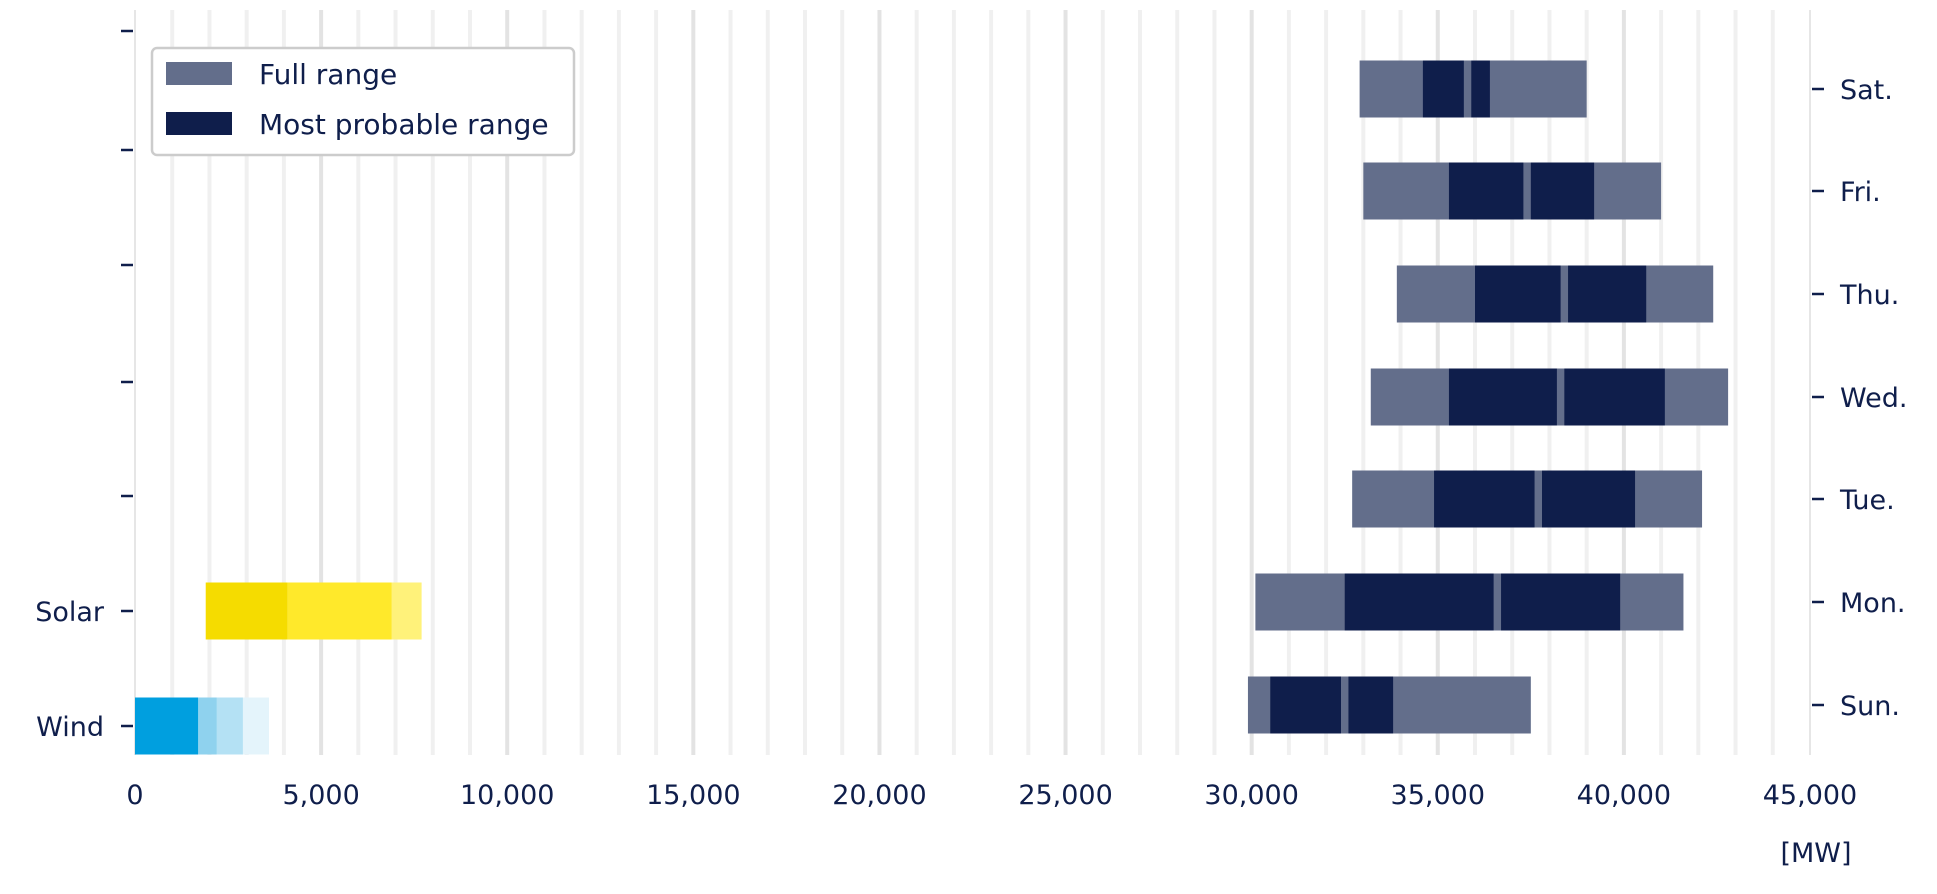 The image size is (1937, 894). I want to click on right-tick-label: Wed., so click(1873, 398).